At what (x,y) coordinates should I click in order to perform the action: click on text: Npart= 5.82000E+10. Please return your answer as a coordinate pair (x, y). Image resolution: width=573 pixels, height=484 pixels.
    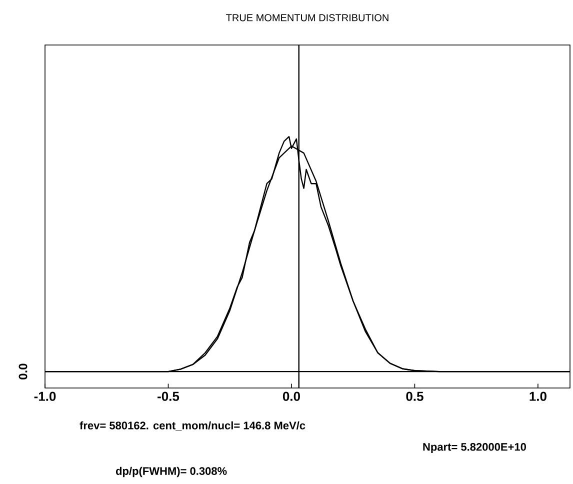
    Looking at the image, I should click on (474, 448).